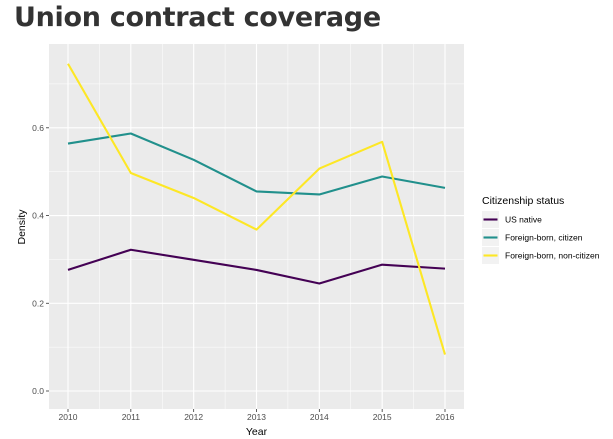  What do you see at coordinates (22, 227) in the screenshot?
I see `y-axis-title: Density` at bounding box center [22, 227].